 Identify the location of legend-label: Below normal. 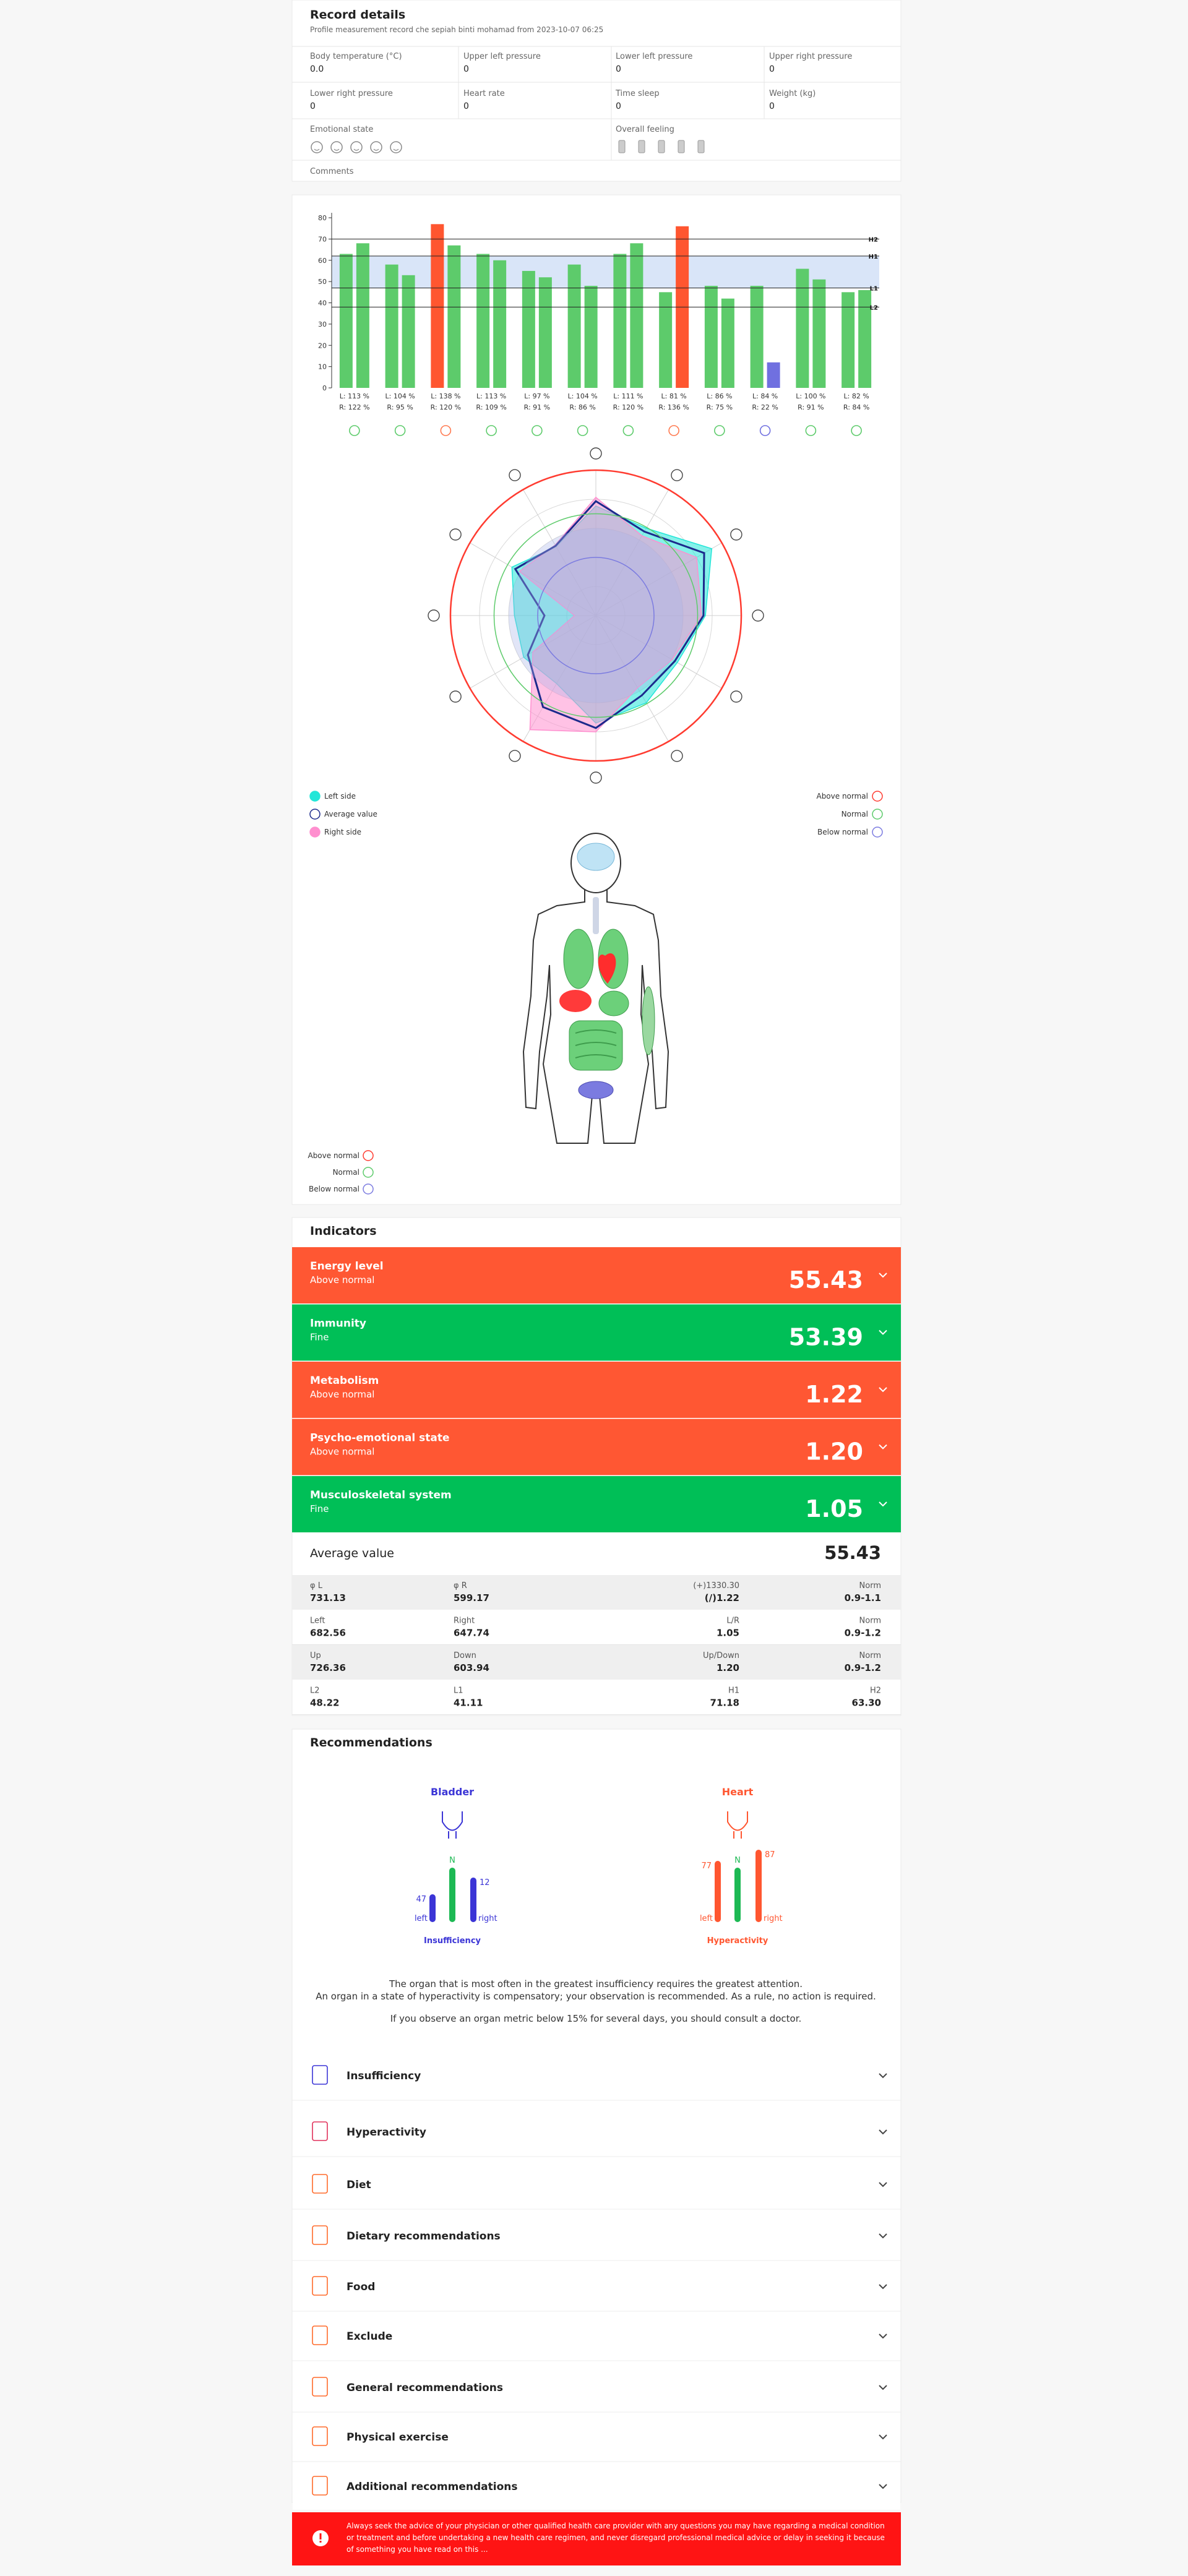
(334, 1189).